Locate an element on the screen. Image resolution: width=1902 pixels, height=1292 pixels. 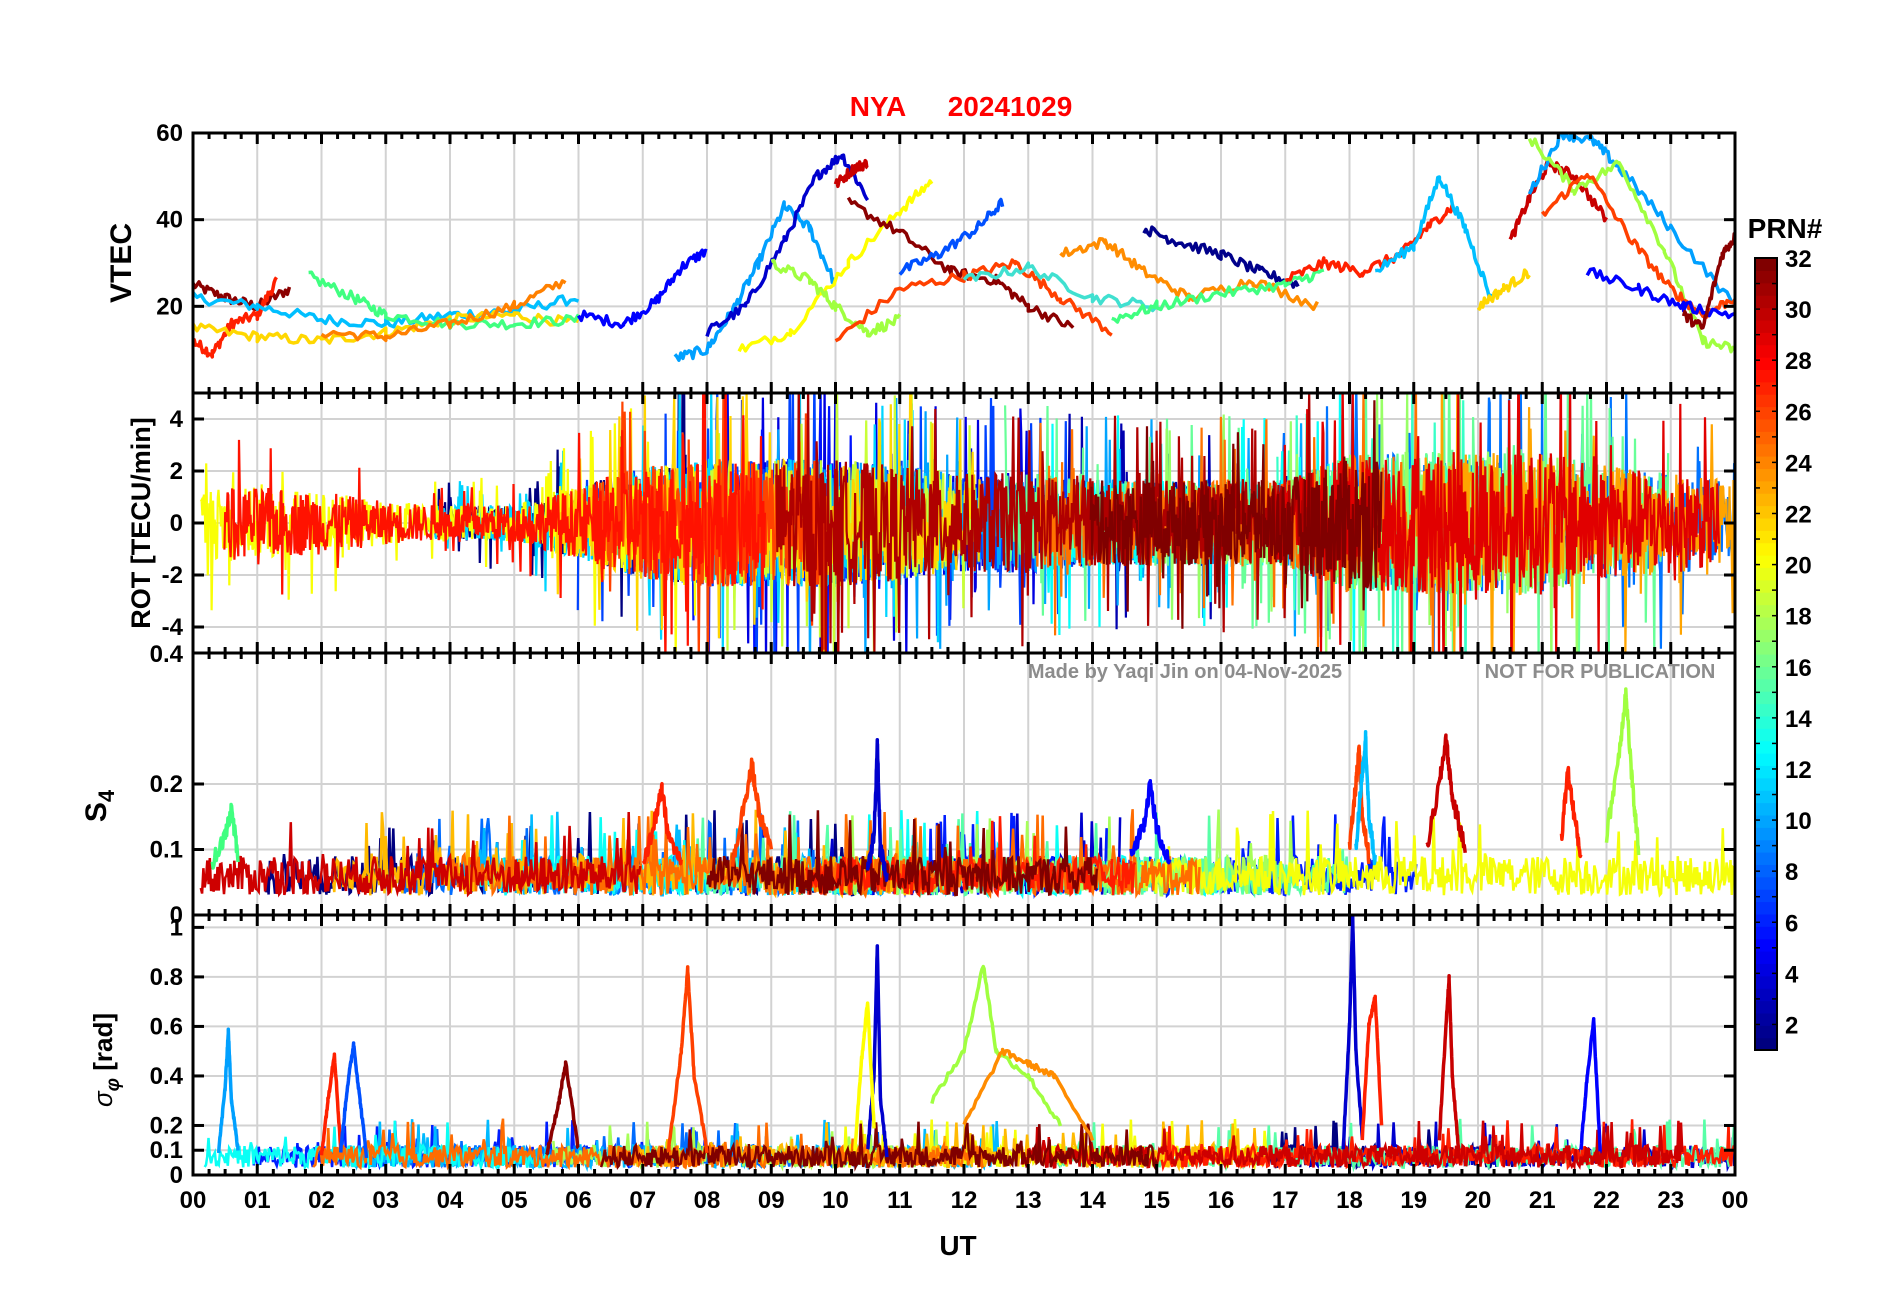
x-tick-label: 02 is located at coordinates (321, 1200).